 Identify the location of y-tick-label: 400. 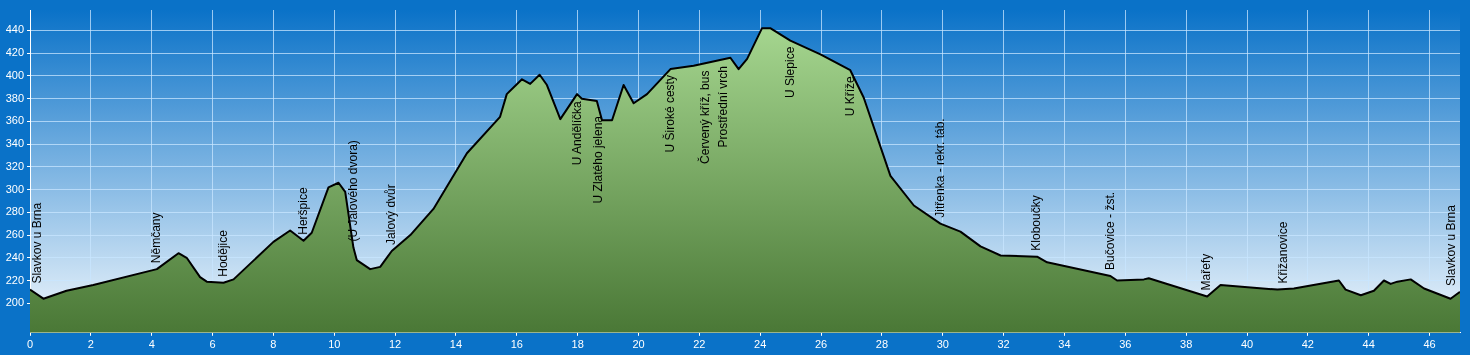
(14, 74).